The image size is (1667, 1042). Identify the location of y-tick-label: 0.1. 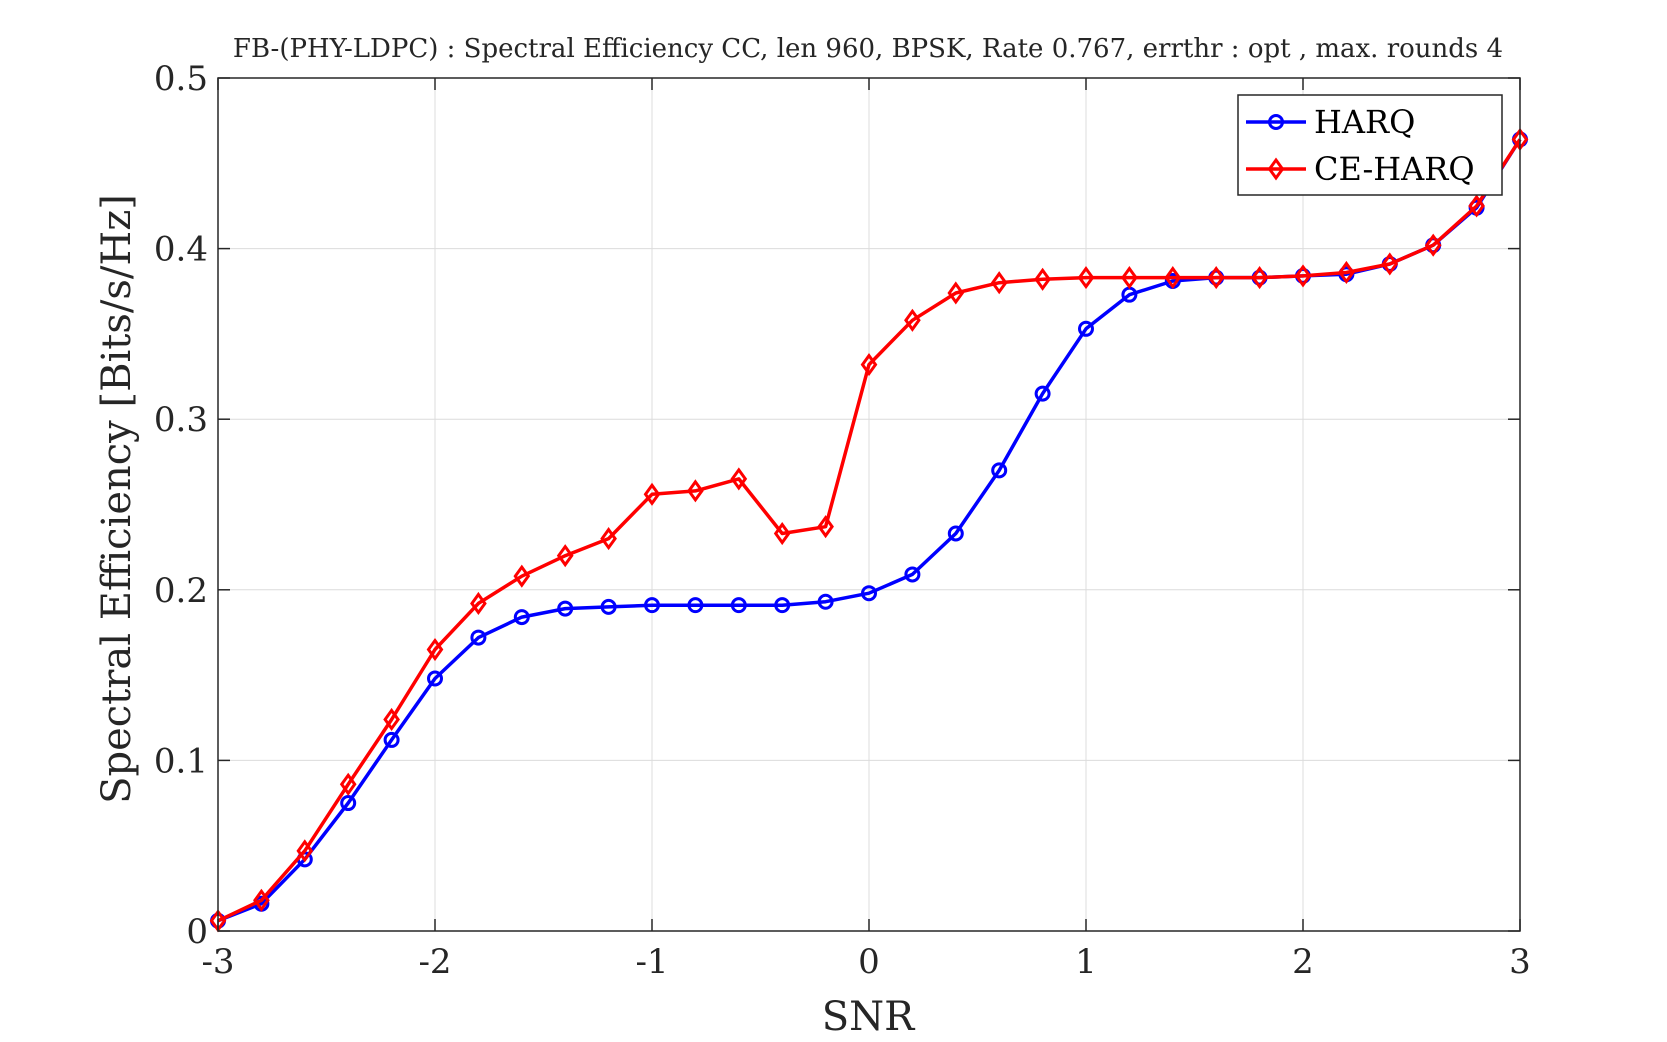
(181, 761).